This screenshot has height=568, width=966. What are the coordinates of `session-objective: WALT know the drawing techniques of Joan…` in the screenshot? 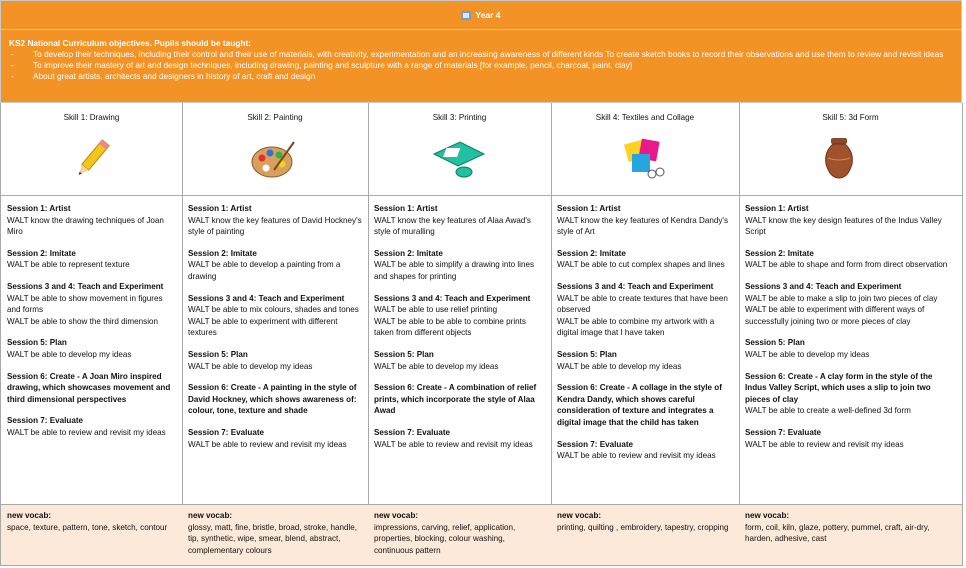 It's located at (85, 226).